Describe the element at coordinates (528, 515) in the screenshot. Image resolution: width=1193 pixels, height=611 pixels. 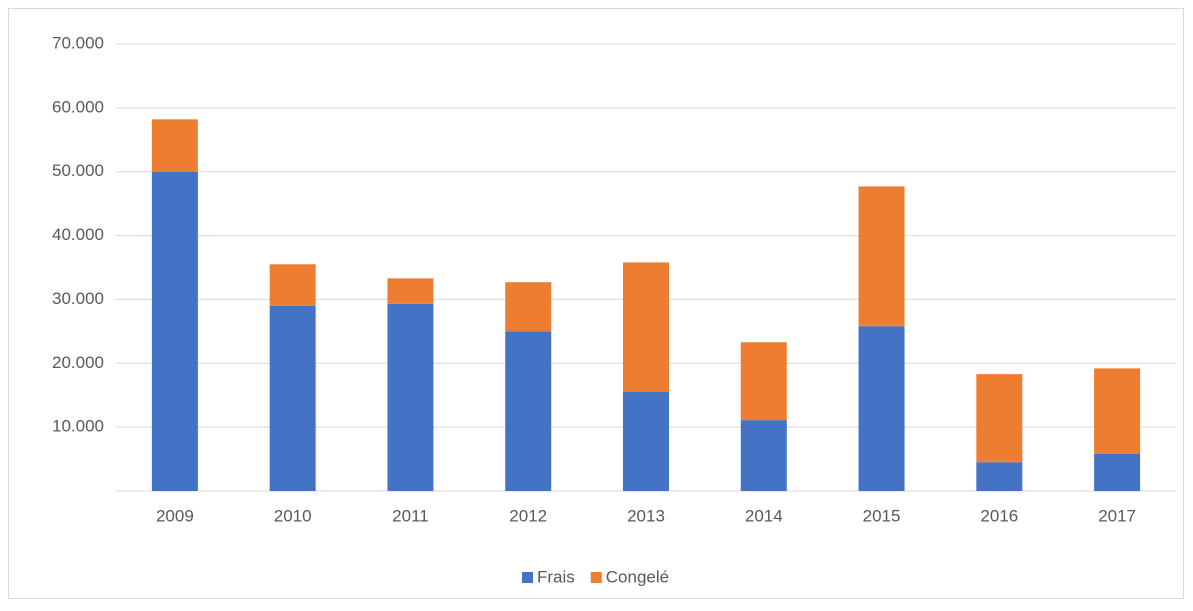
I see `x-tick-label: 2012` at that location.